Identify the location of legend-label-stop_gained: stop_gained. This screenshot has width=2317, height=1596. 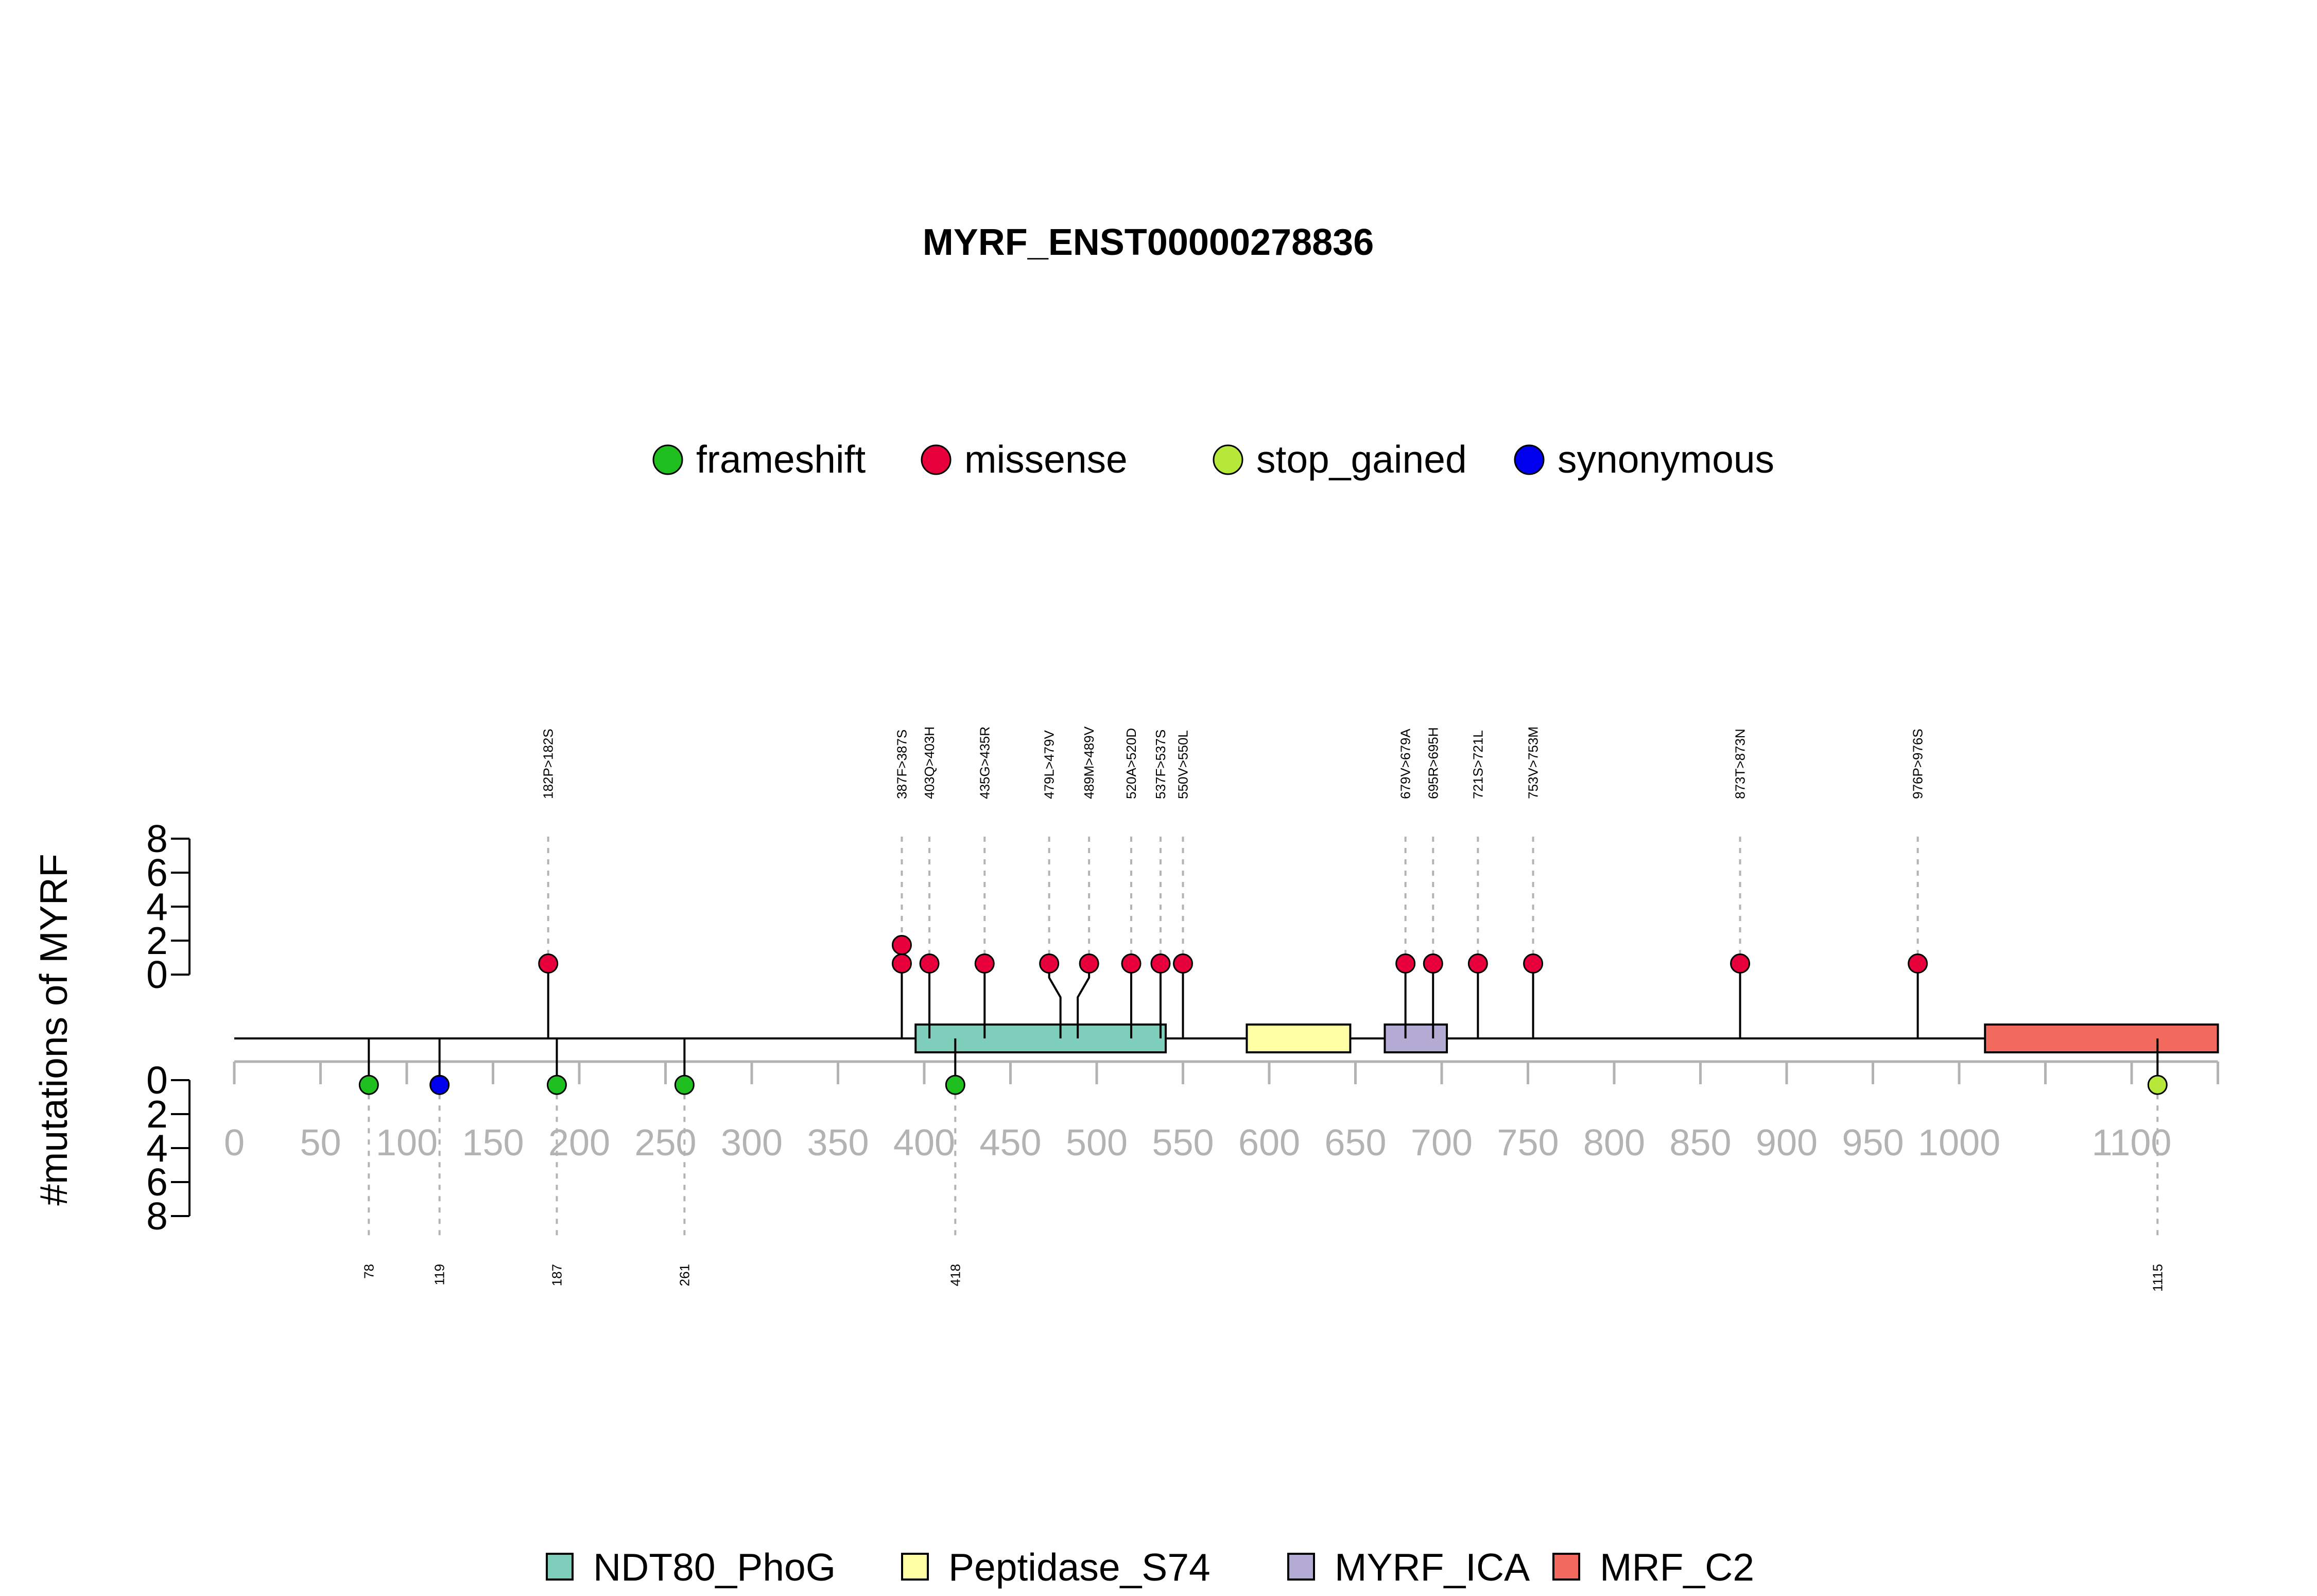
(1361, 459).